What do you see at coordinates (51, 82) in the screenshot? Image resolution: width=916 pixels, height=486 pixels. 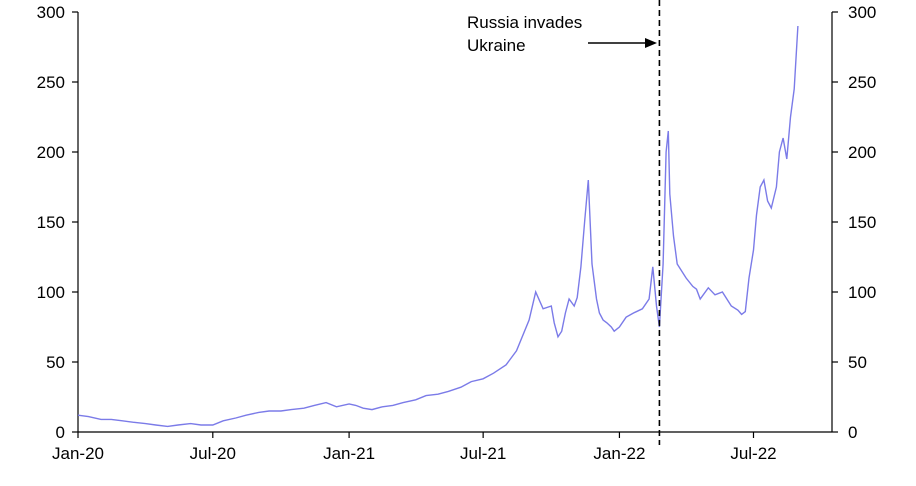 I see `left-y-tick-label: 250` at bounding box center [51, 82].